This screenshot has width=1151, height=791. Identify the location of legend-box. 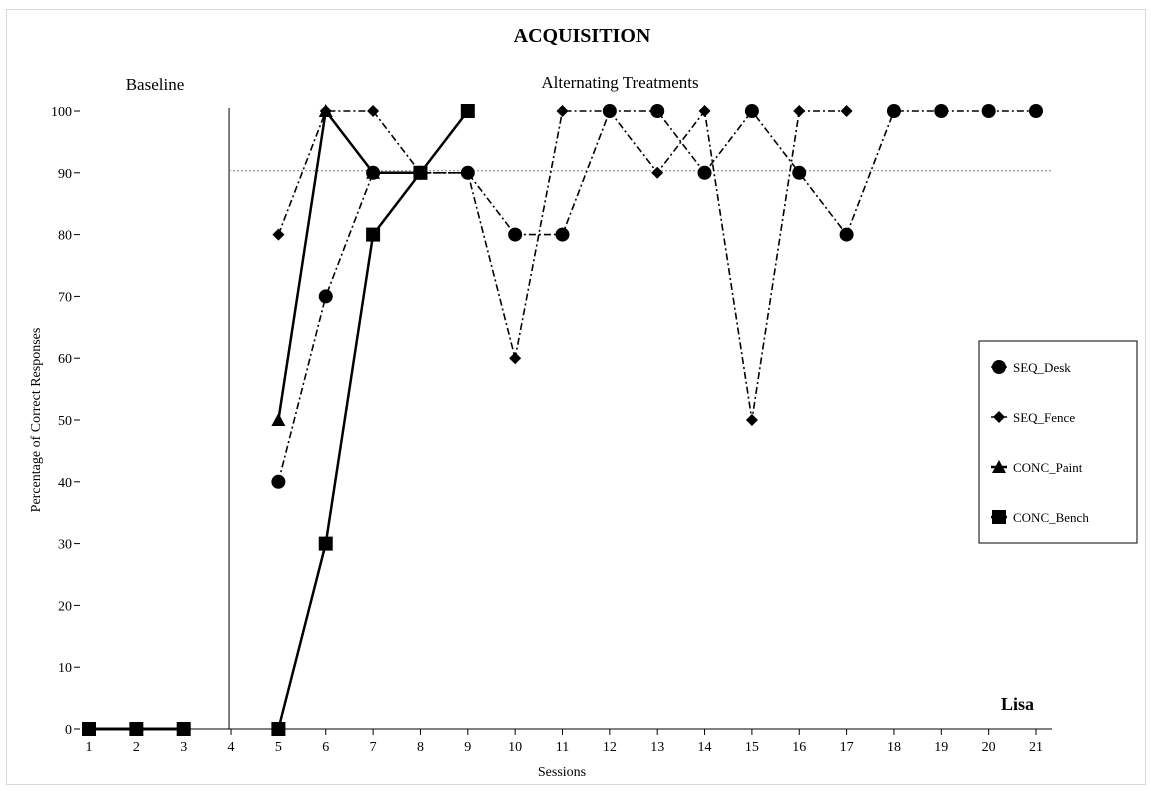
(1058, 442).